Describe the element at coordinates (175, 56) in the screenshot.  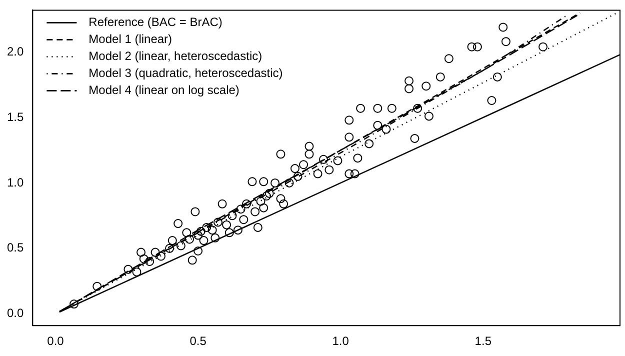
I see `legend-label: Model 2 (linear, heteroscedastic)` at that location.